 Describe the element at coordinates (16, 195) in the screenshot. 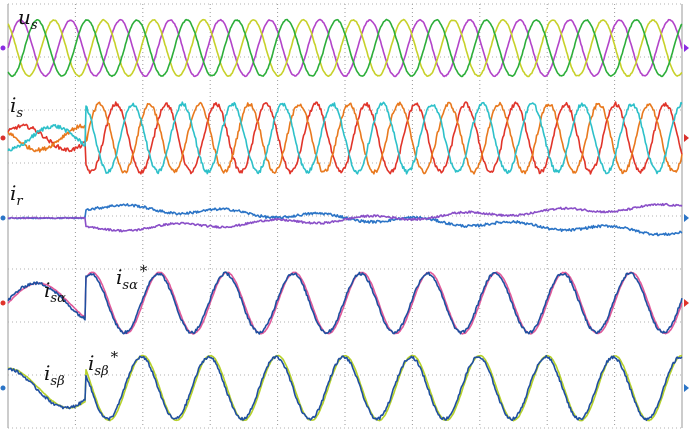

I see `label-ir: ir` at that location.